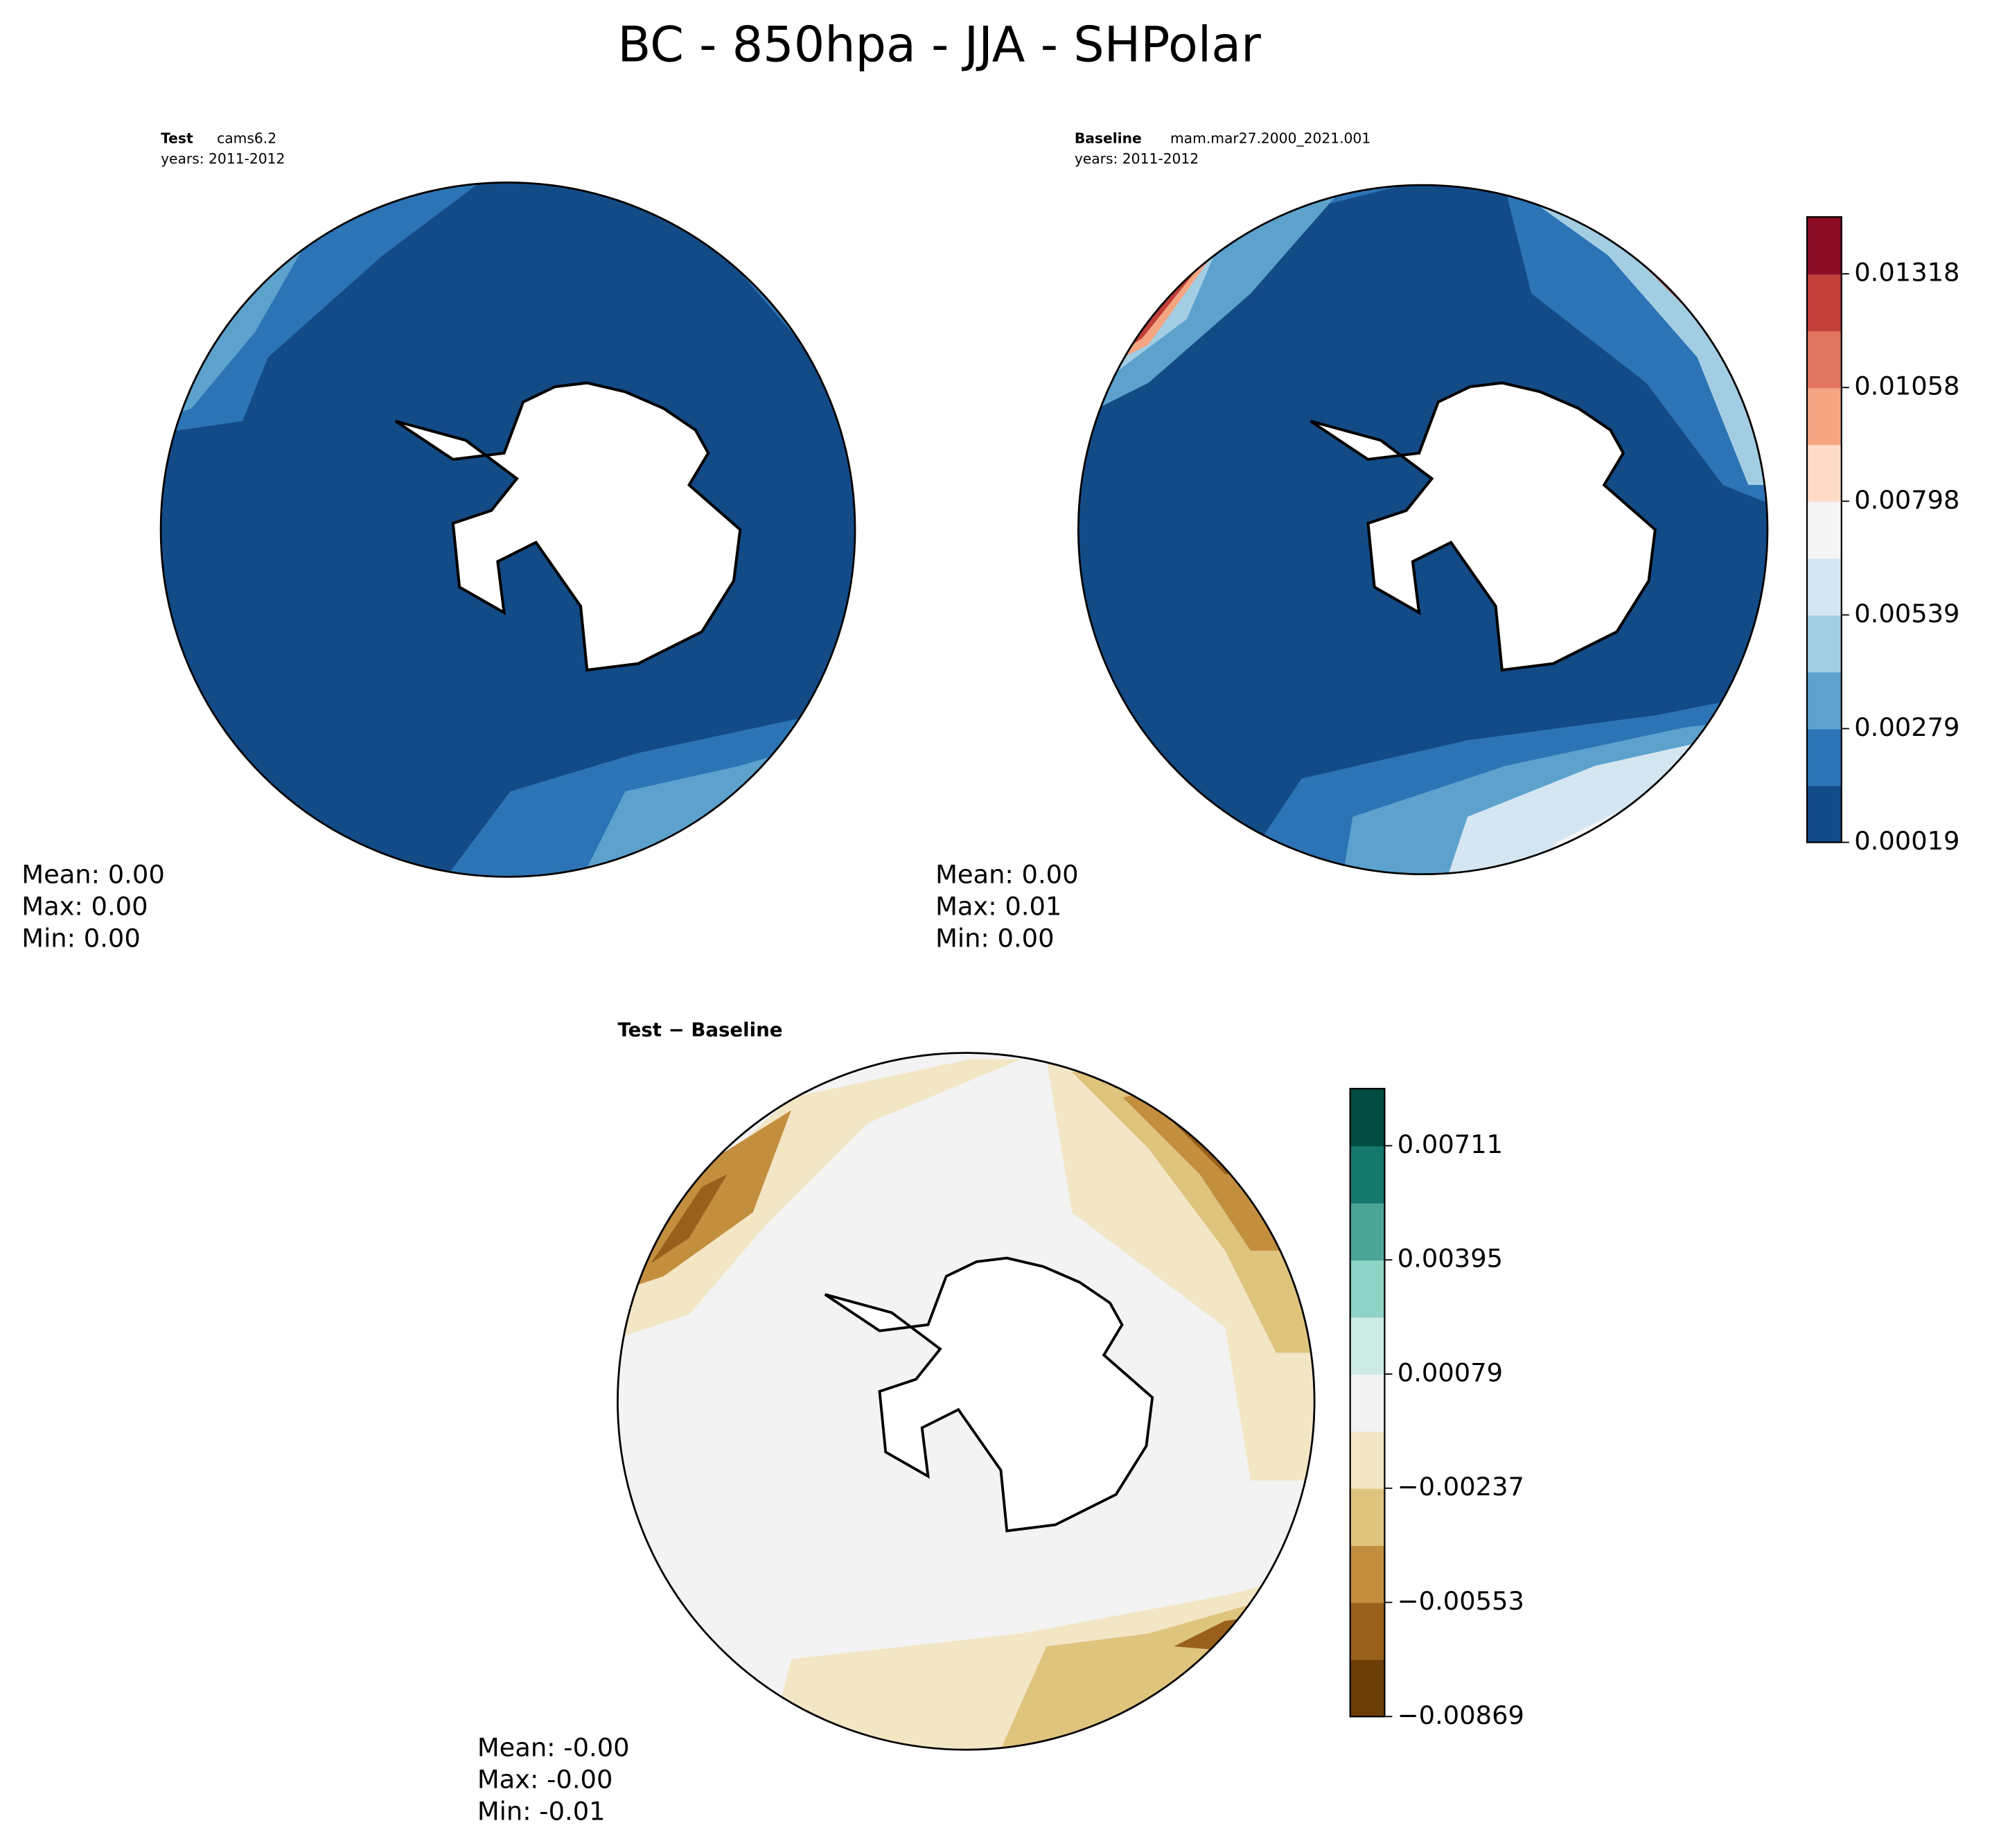  I want to click on stat: Mean: -0.00, so click(553, 1747).